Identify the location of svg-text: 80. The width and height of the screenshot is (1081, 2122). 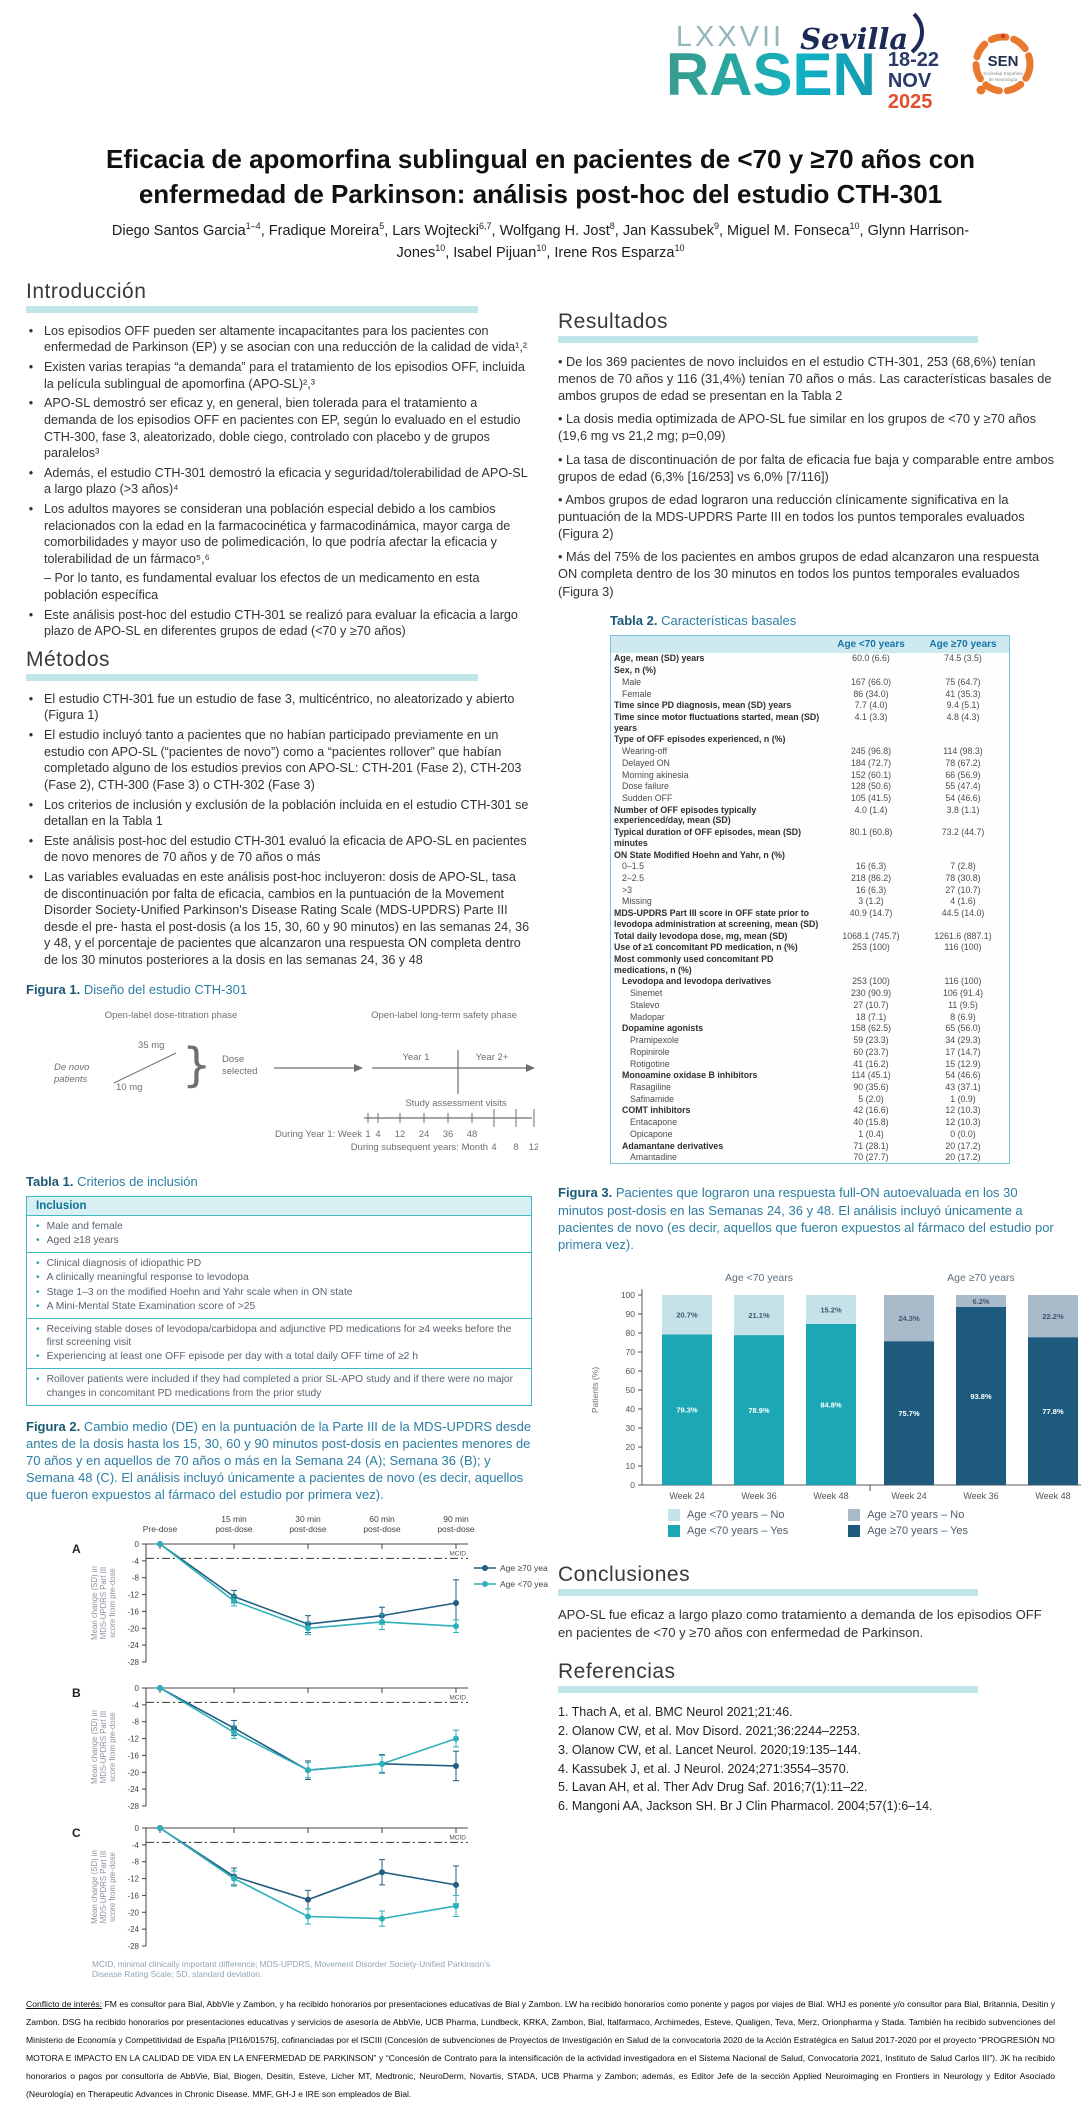
(631, 1333).